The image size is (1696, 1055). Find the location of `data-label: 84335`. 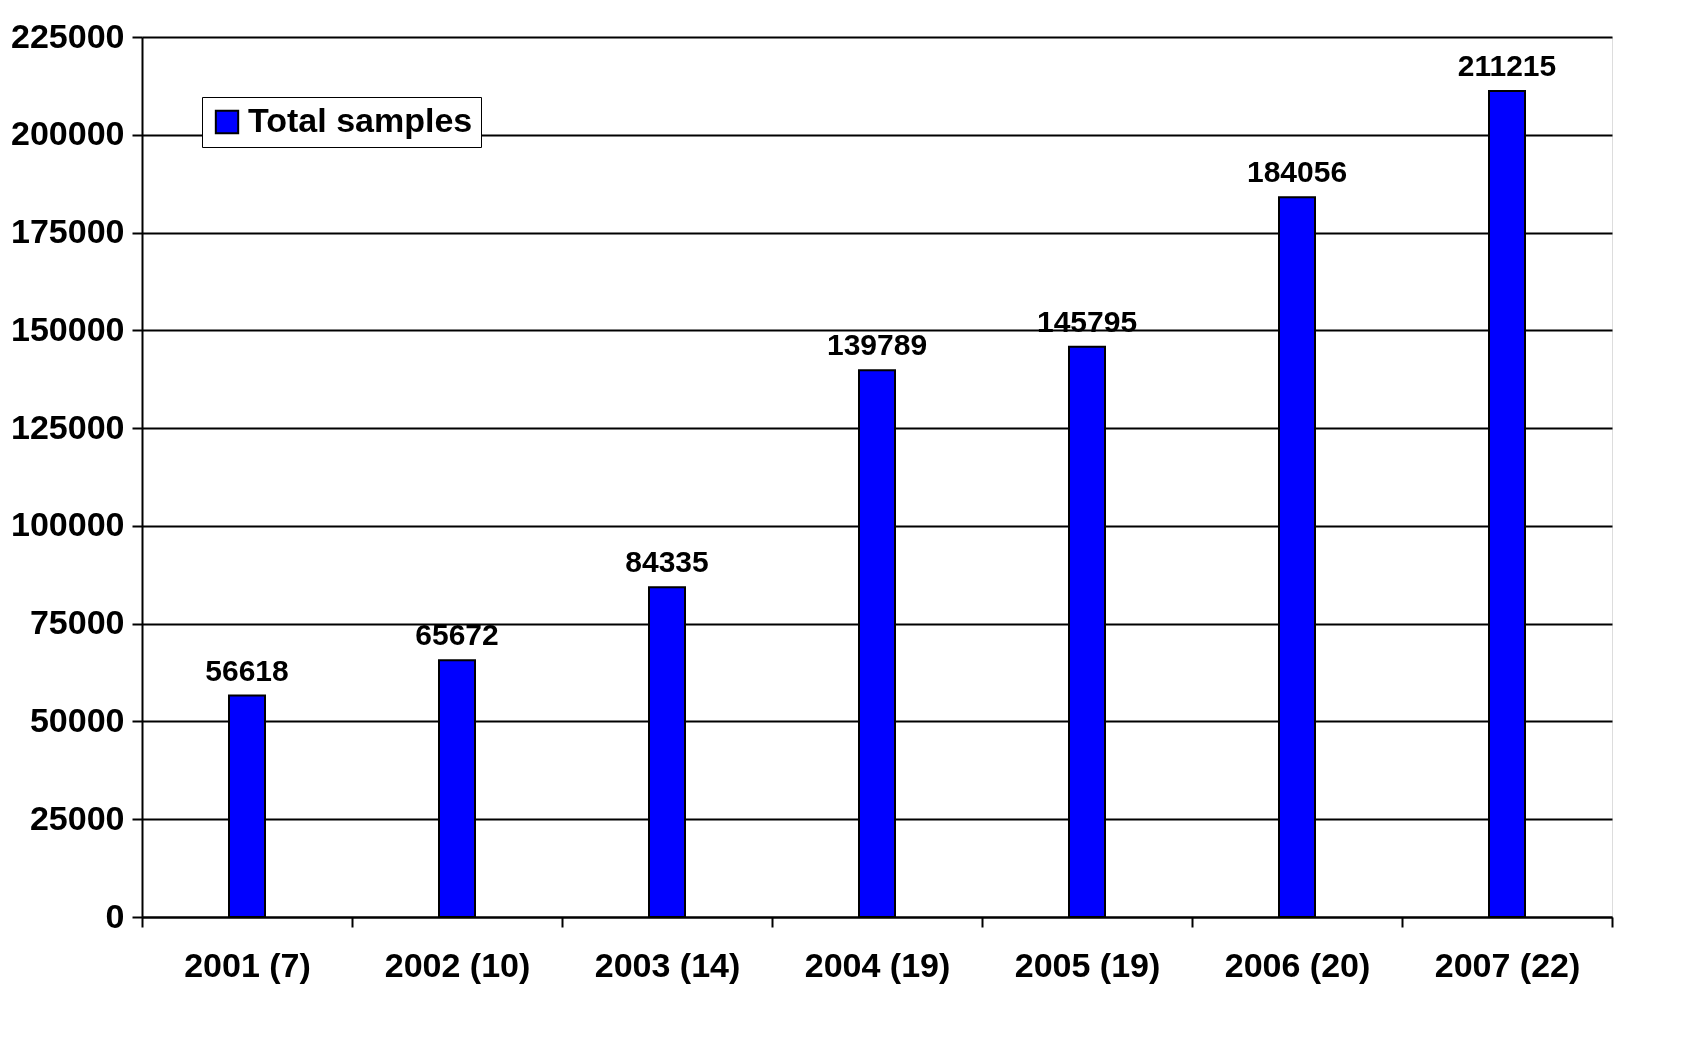

data-label: 84335 is located at coordinates (667, 562).